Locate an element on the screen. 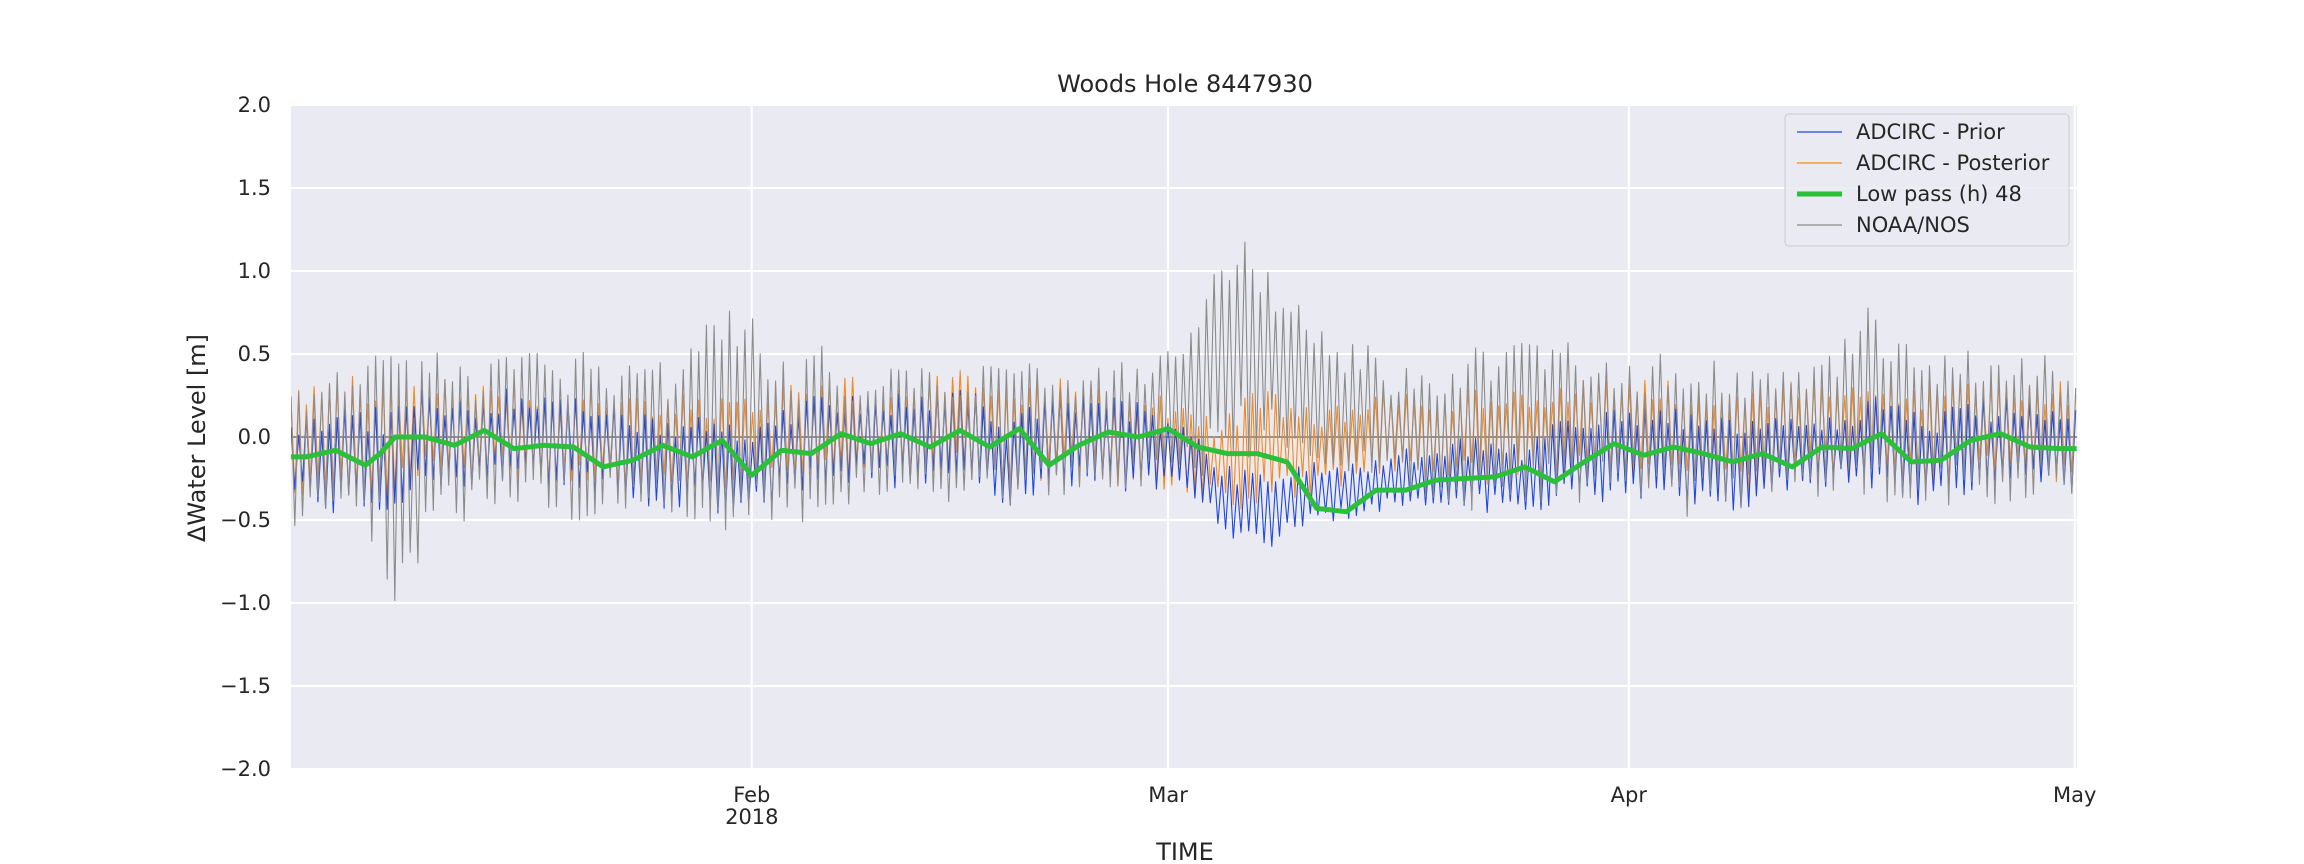 This screenshot has width=2304, height=864. legend-box is located at coordinates (1927, 180).